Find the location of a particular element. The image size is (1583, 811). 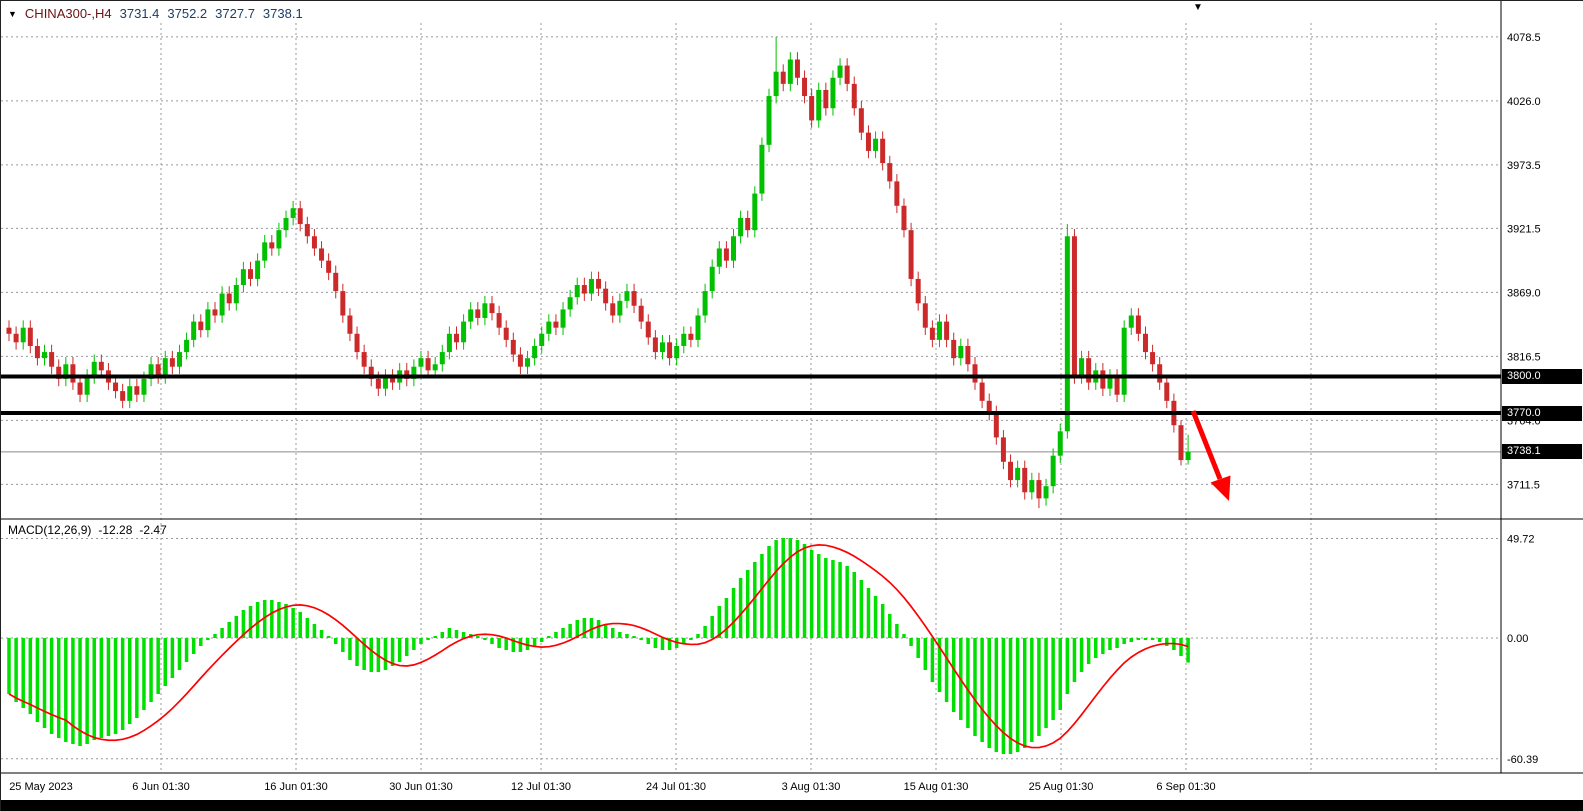

time-axis-label: 6 Sep 01:30 is located at coordinates (1185, 787).